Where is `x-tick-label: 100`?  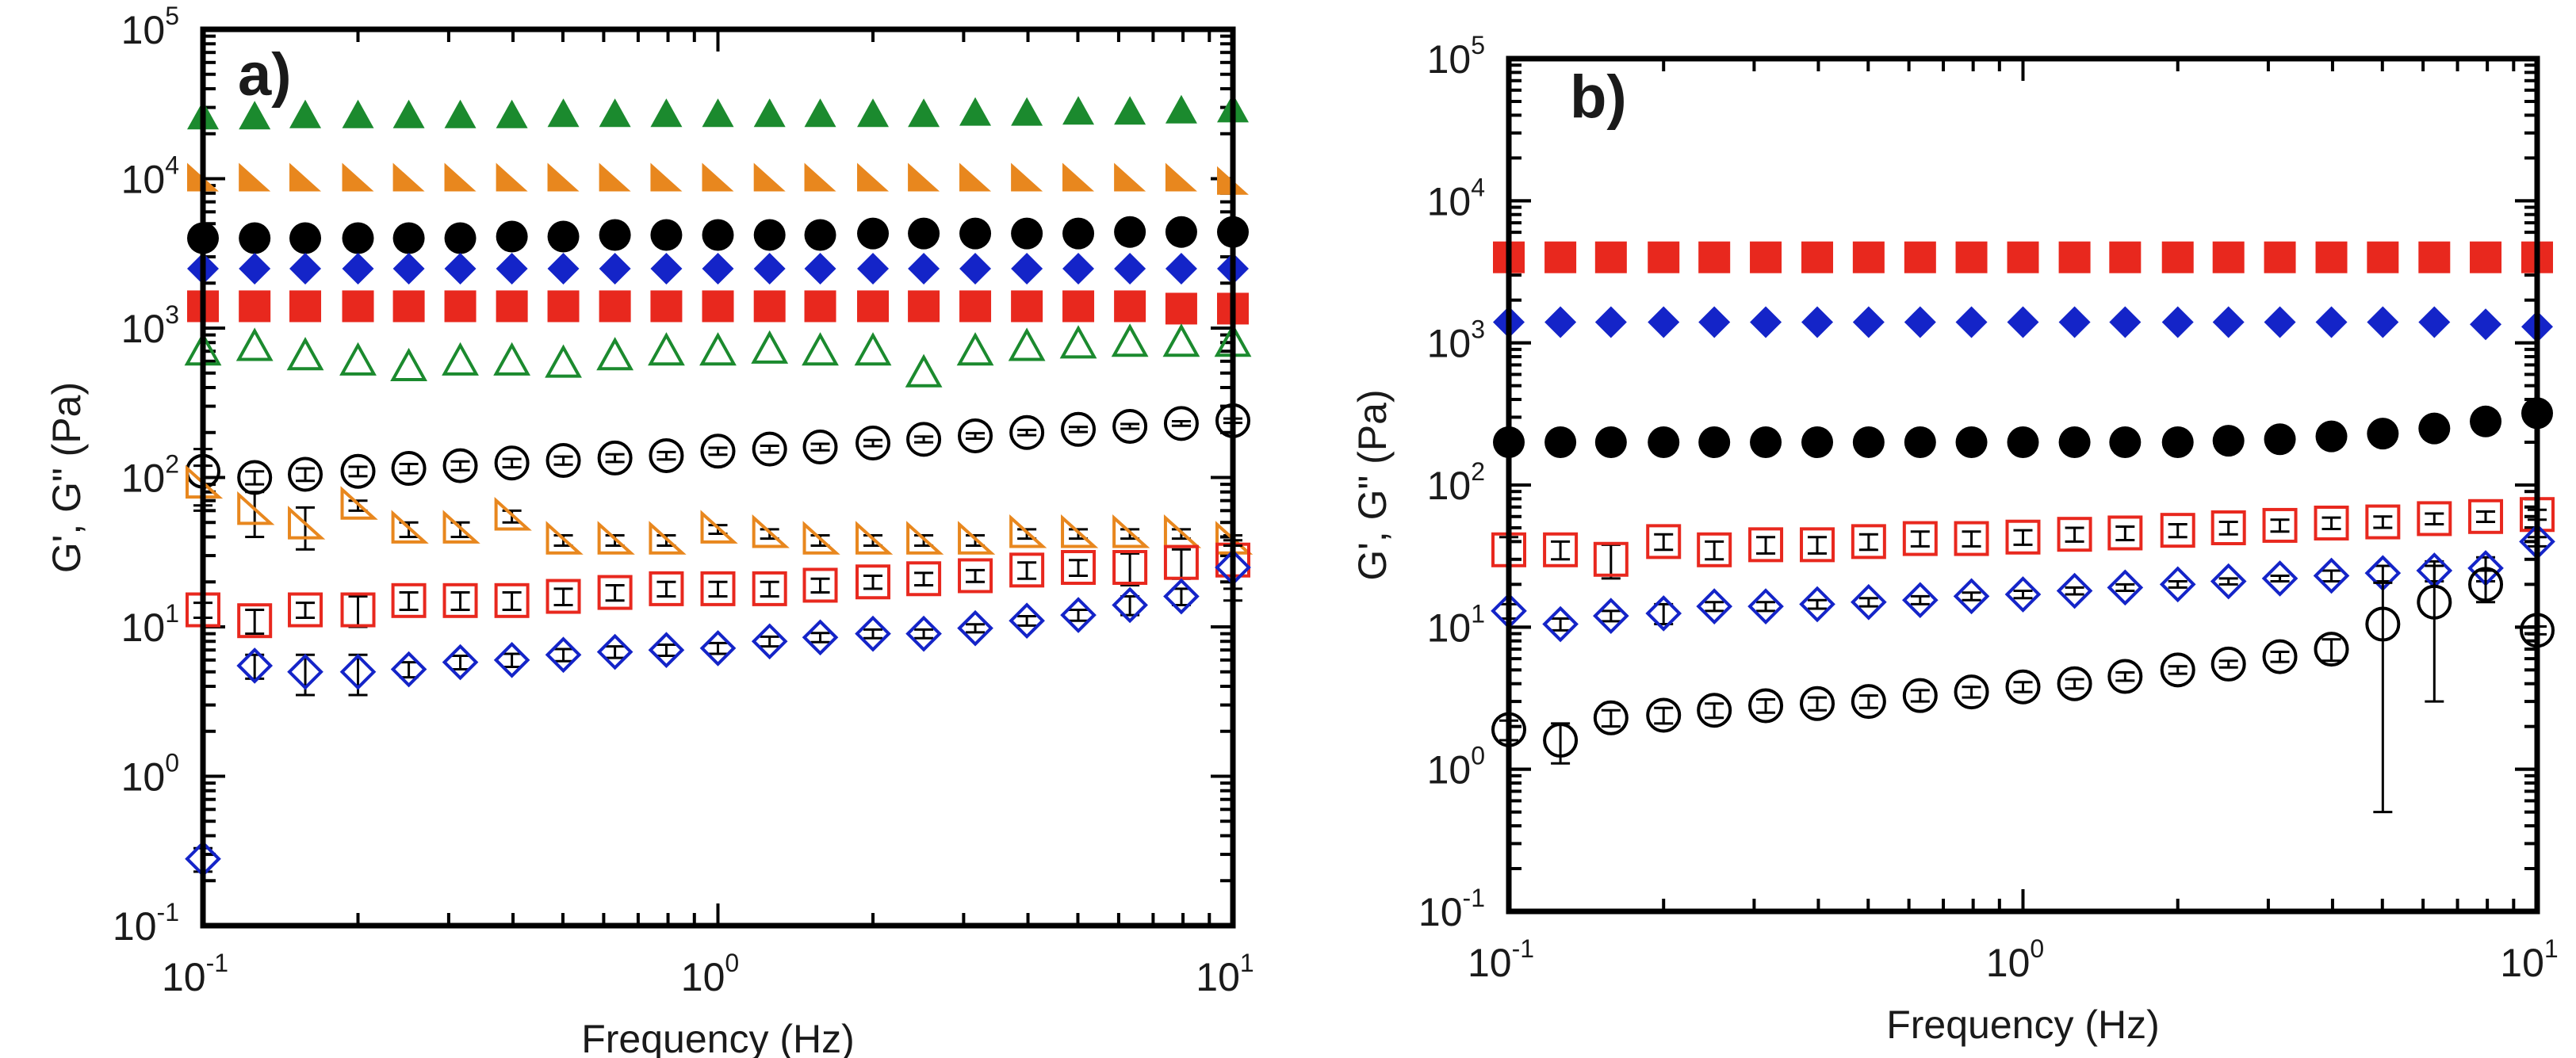
x-tick-label: 100 is located at coordinates (710, 974).